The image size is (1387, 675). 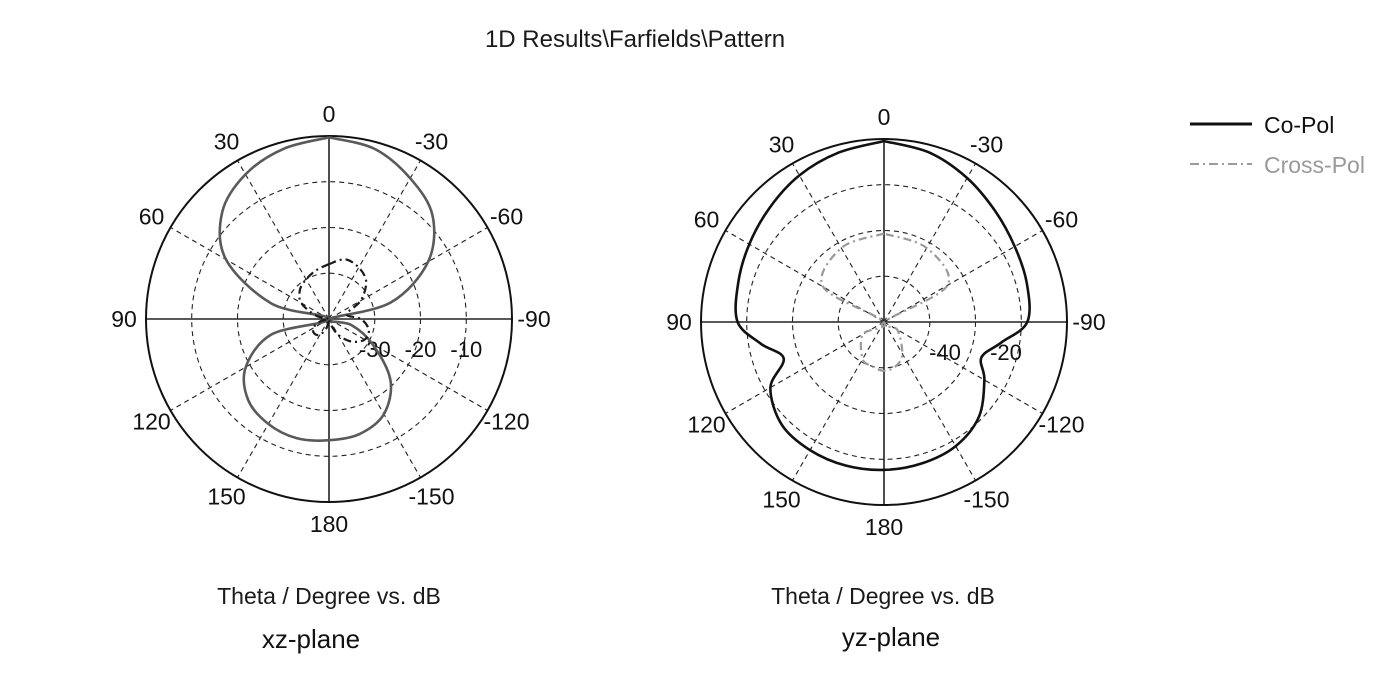 I want to click on chart-xz-radial-tick-label: -10, so click(x=466, y=349).